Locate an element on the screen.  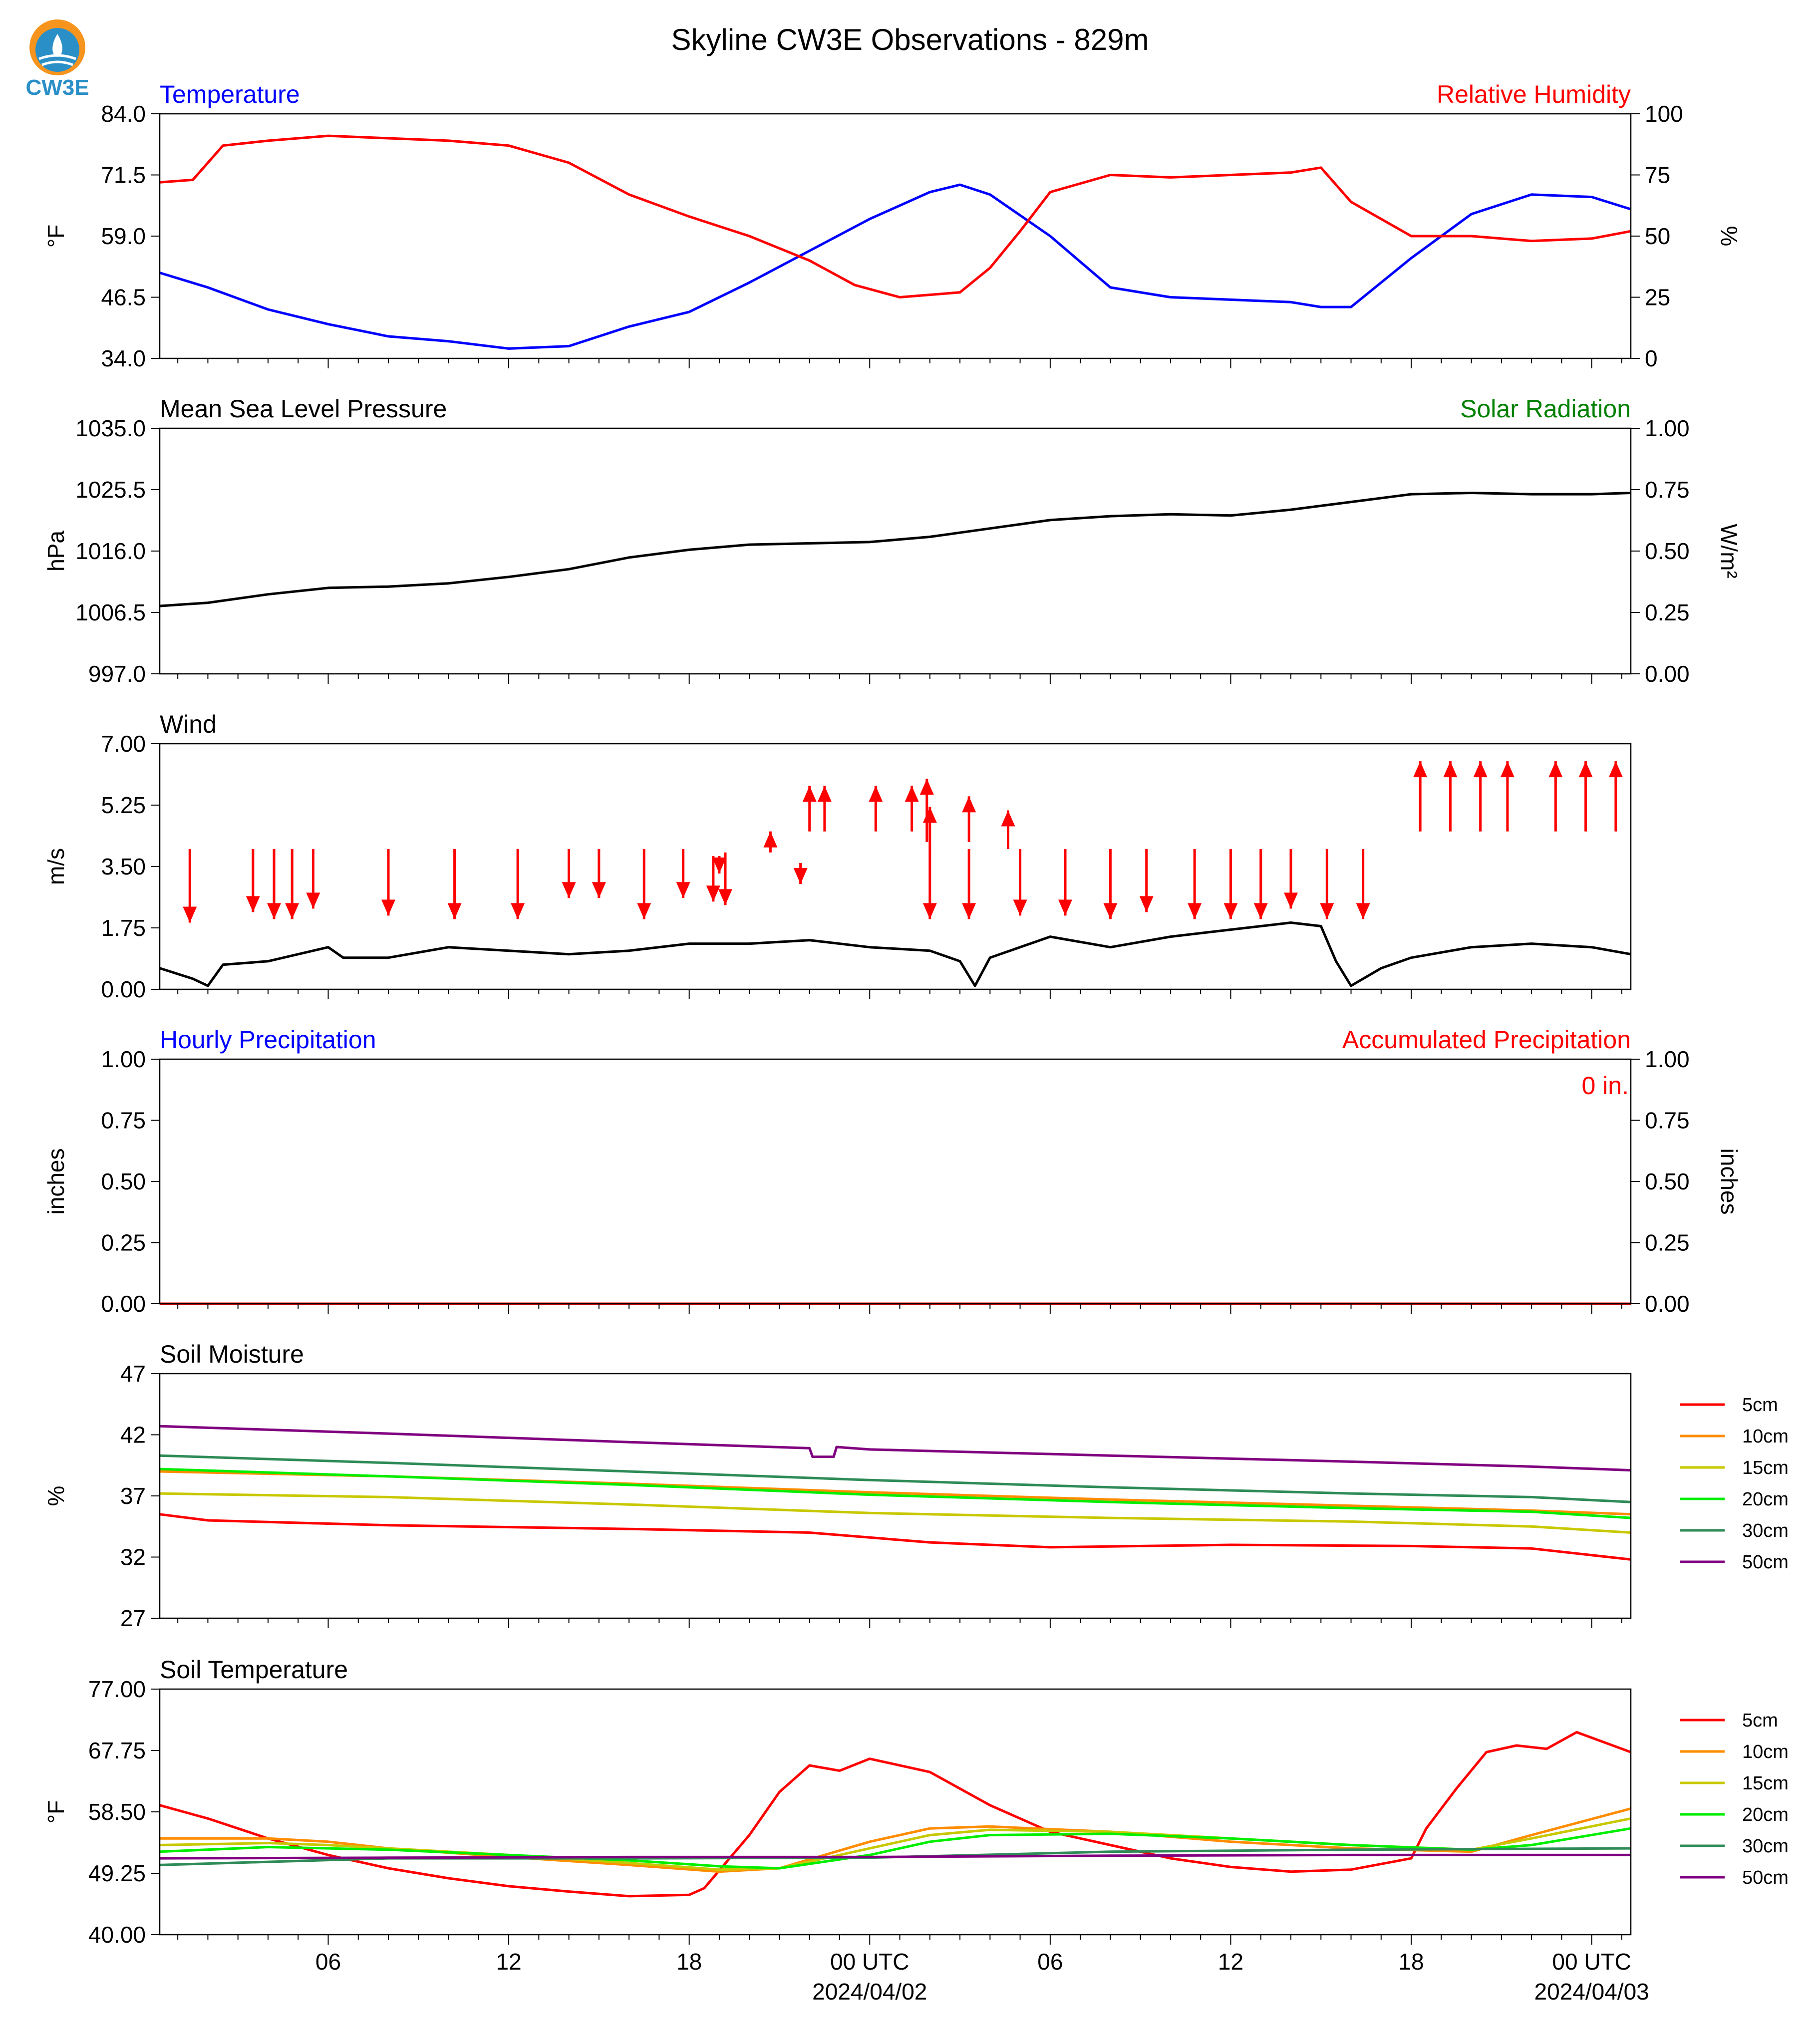
y-tick-label: 5.25 is located at coordinates (123, 805).